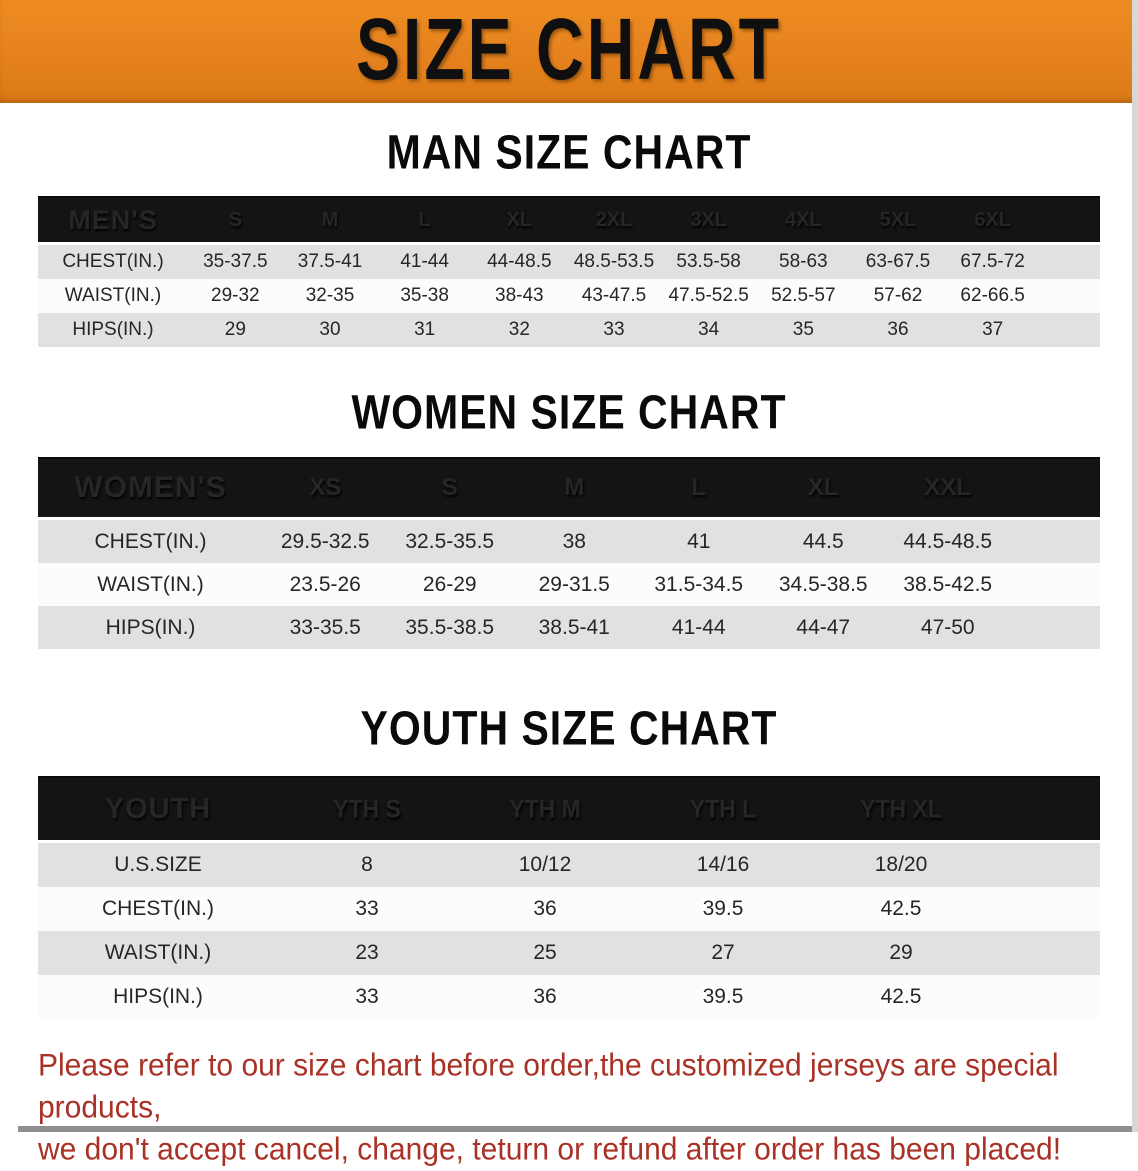 The height and width of the screenshot is (1171, 1138). Describe the element at coordinates (574, 541) in the screenshot. I see `women-value-cell: 38` at that location.